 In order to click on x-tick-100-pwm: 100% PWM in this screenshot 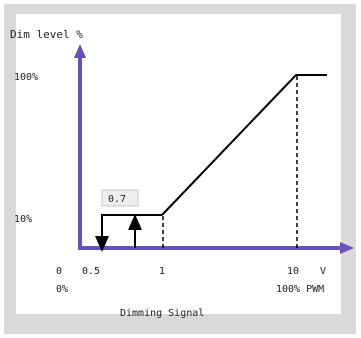, I will do `click(300, 289)`.